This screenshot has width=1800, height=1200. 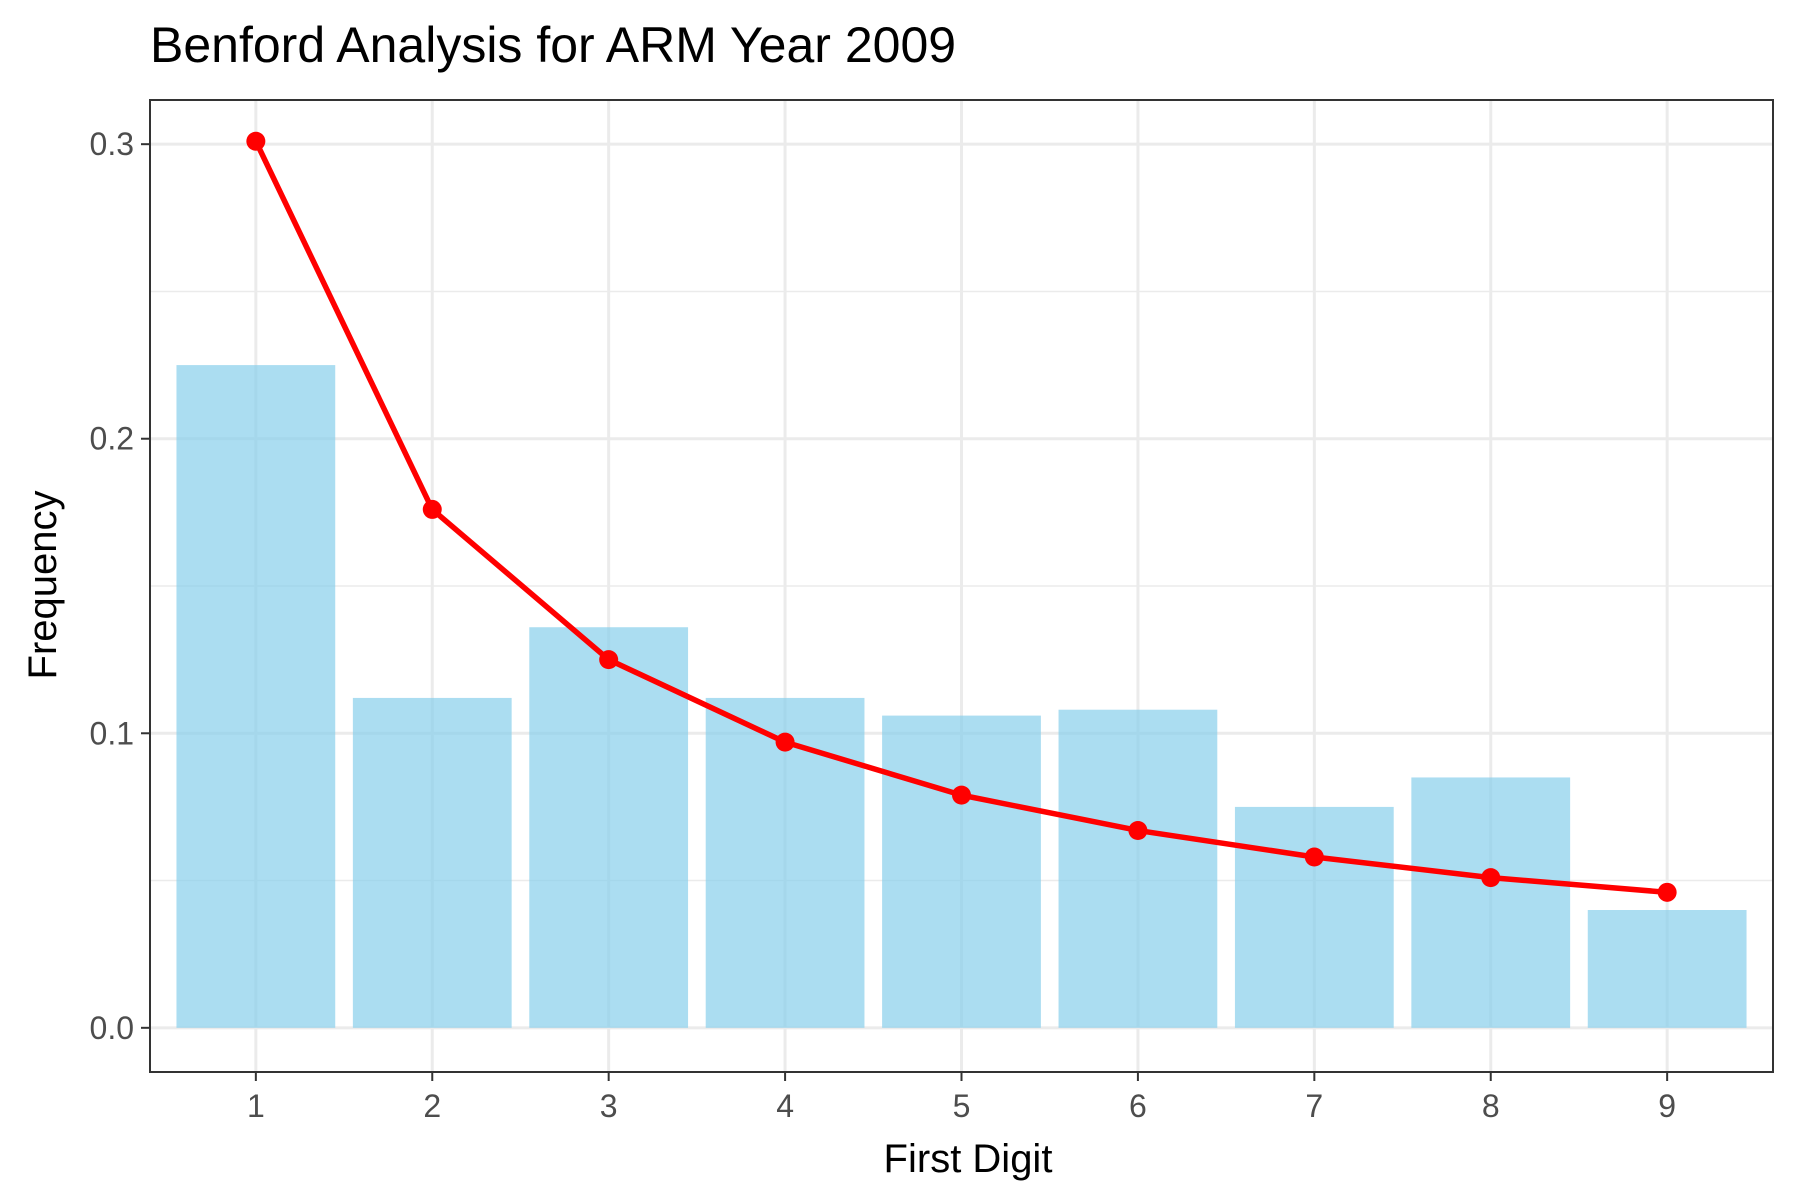 What do you see at coordinates (1314, 1106) in the screenshot?
I see `x-tick-label: 7` at bounding box center [1314, 1106].